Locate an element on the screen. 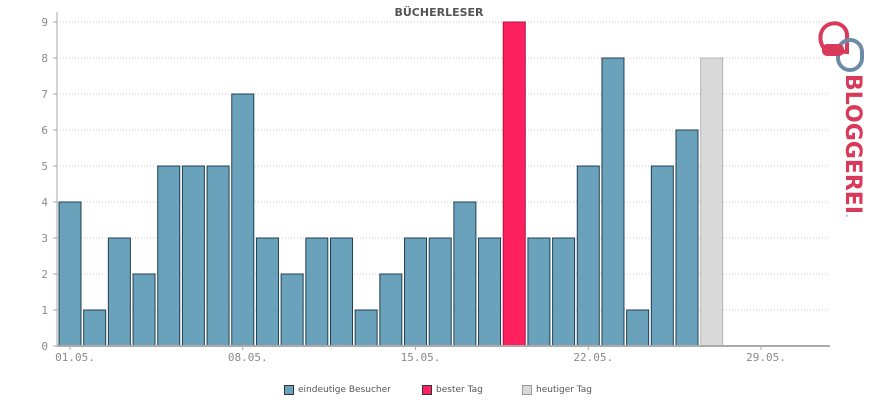 This screenshot has width=870, height=400. legend-item-visitors: eindeutige Besucher is located at coordinates (337, 390).